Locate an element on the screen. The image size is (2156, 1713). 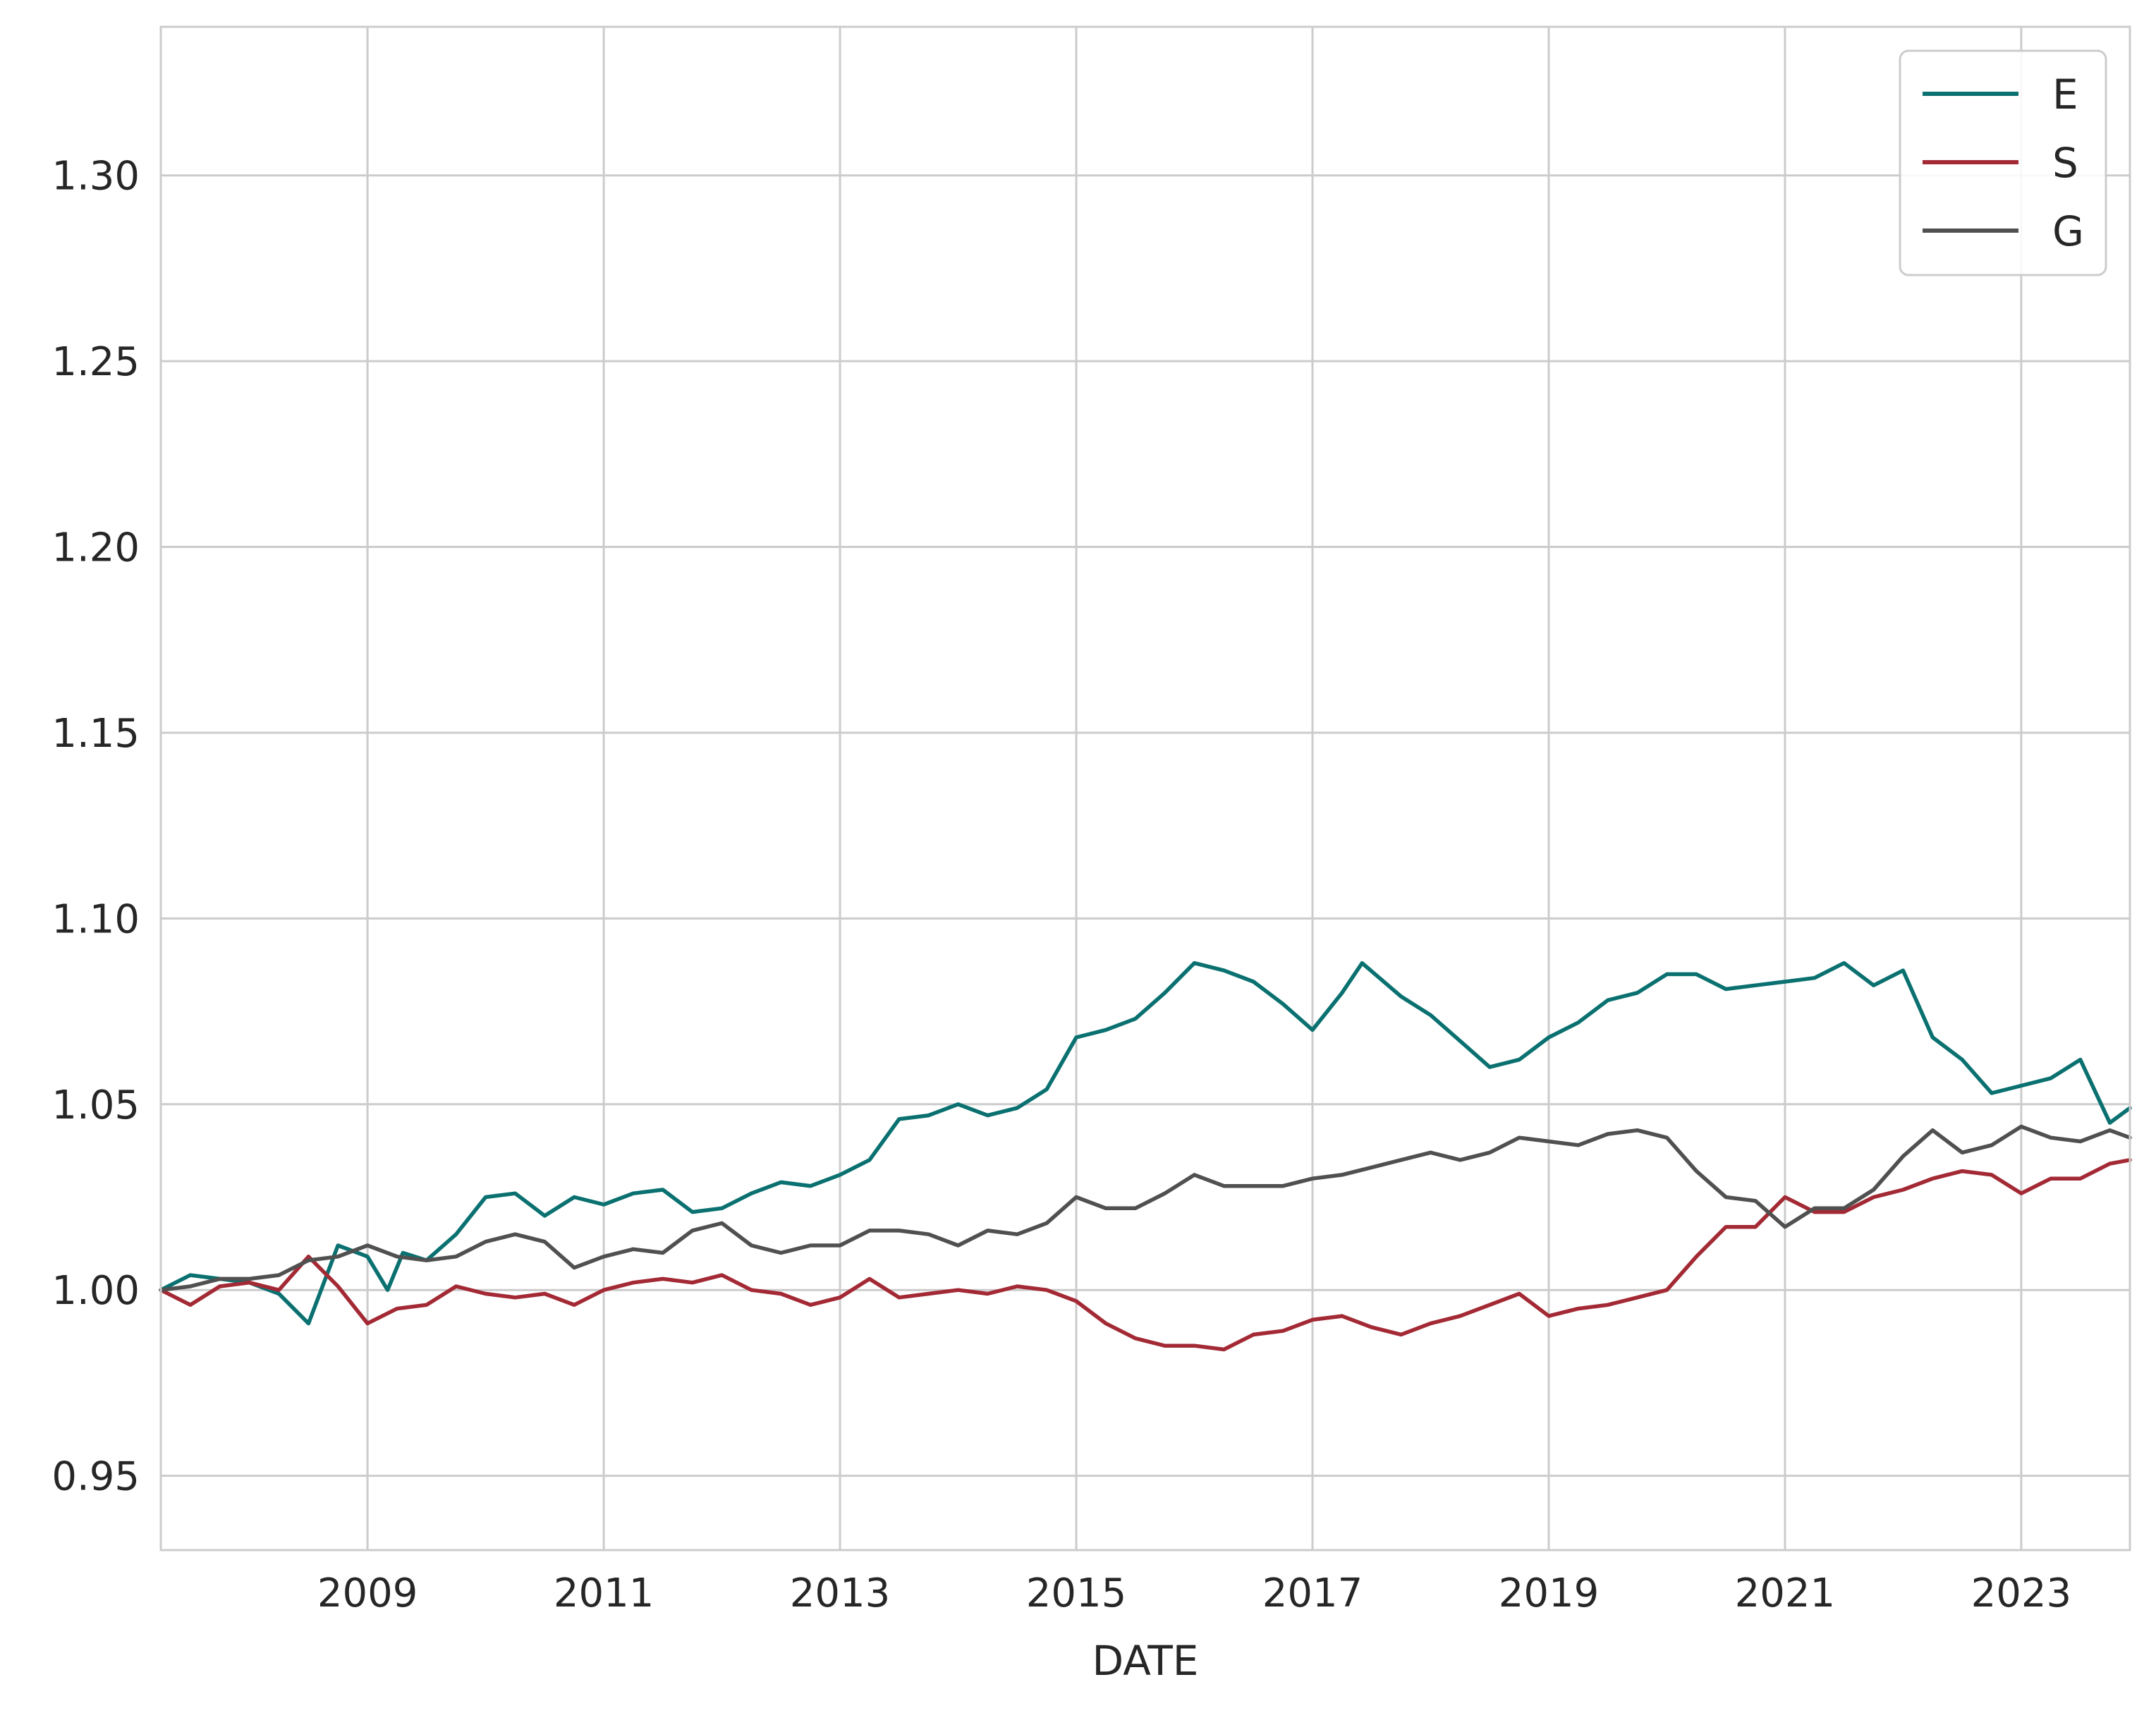
x-axis-label: DATE is located at coordinates (1145, 1661).